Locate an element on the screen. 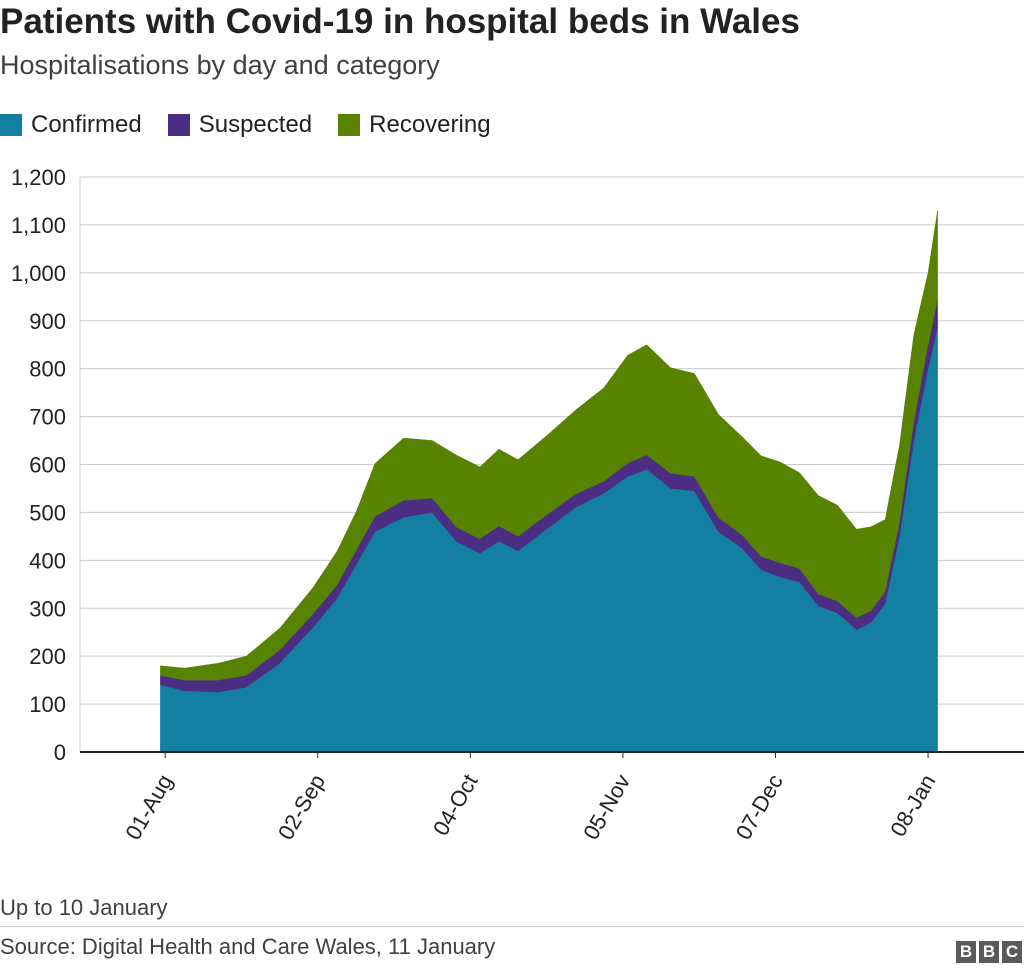 The image size is (1024, 971). y-tick-label: 200 is located at coordinates (47, 656).